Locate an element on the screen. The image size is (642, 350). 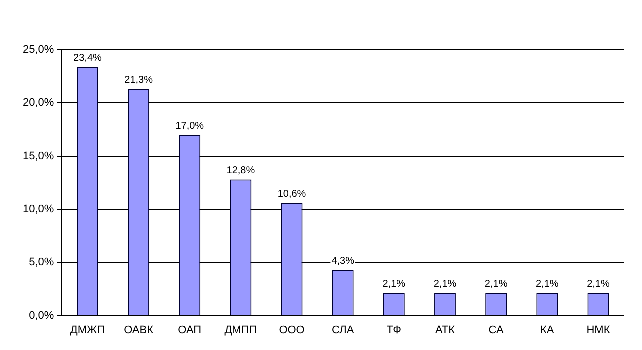
y-tick-label: 25,0% is located at coordinates (38, 50).